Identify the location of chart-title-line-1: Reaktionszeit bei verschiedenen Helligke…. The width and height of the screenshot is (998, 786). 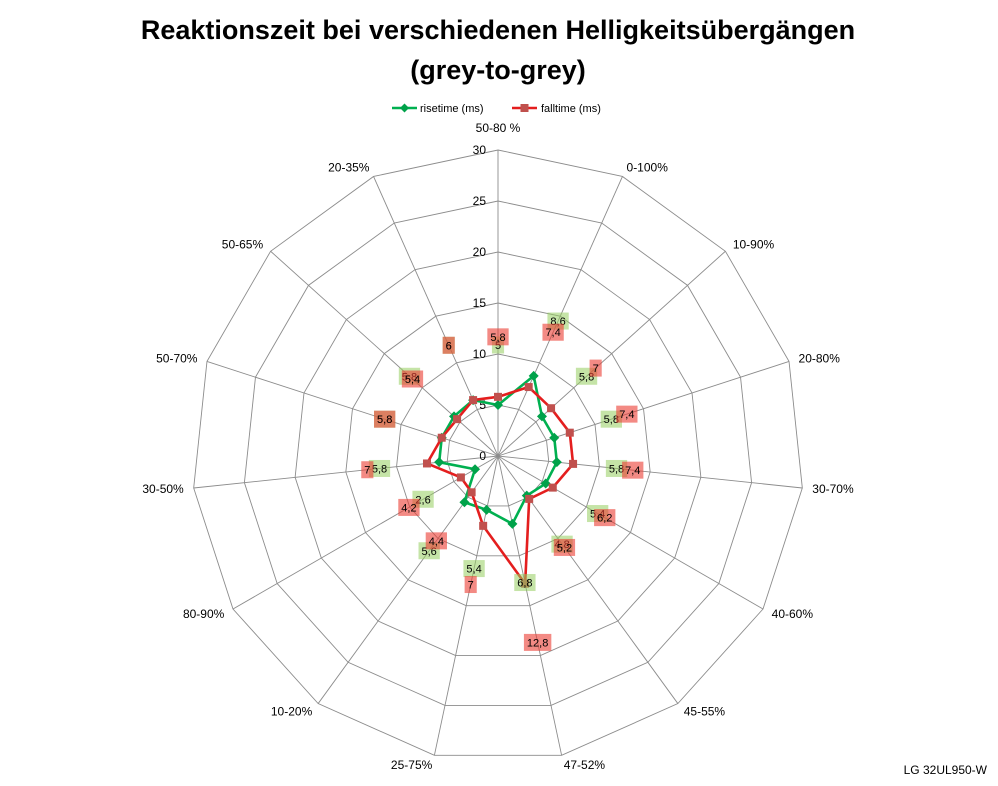
(498, 30).